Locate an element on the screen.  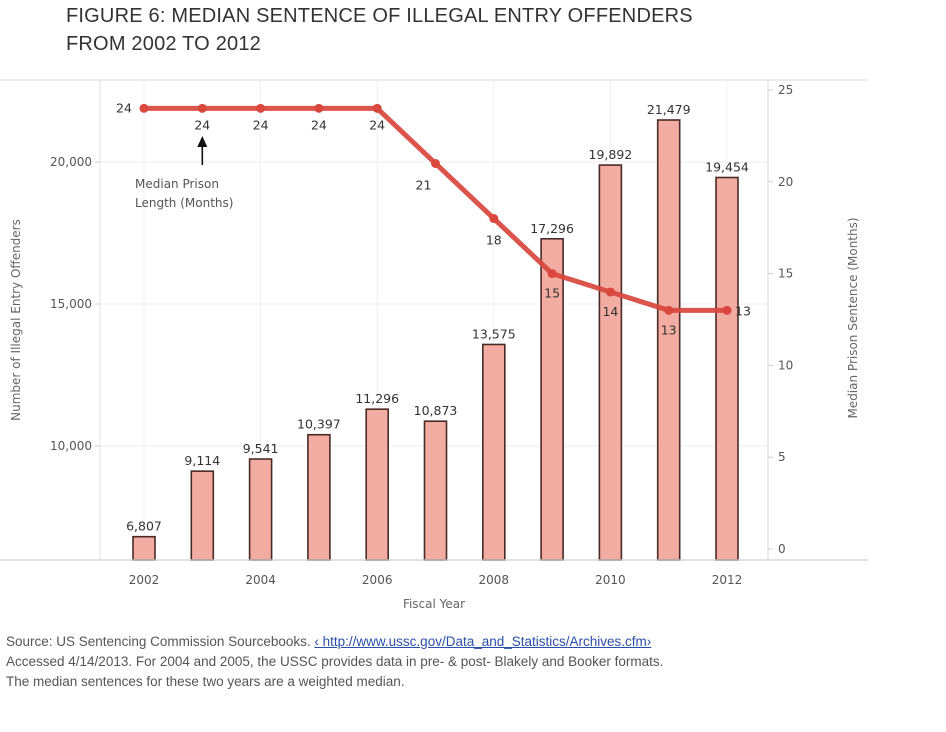
bar-2003 is located at coordinates (202, 515).